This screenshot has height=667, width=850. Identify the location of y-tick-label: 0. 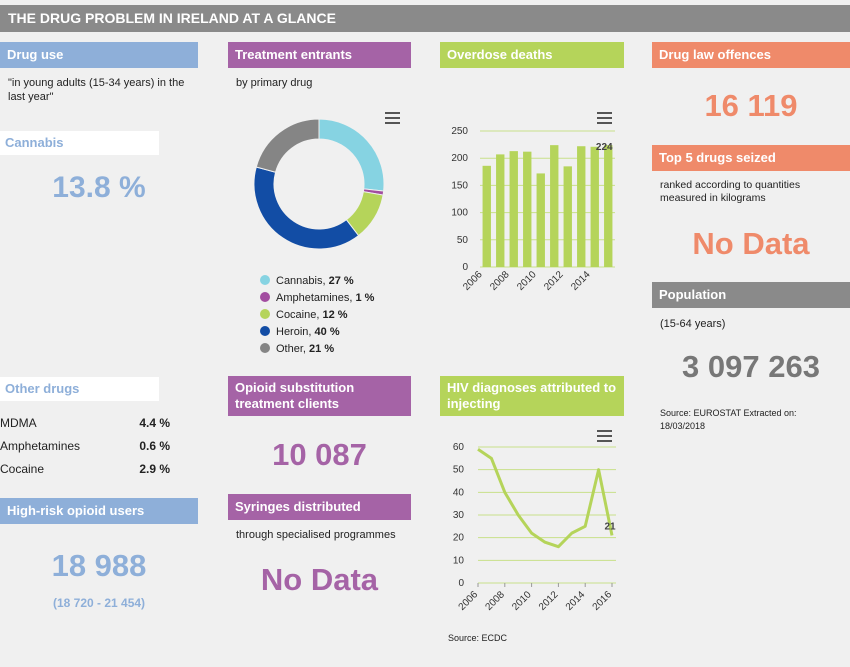
(461, 583).